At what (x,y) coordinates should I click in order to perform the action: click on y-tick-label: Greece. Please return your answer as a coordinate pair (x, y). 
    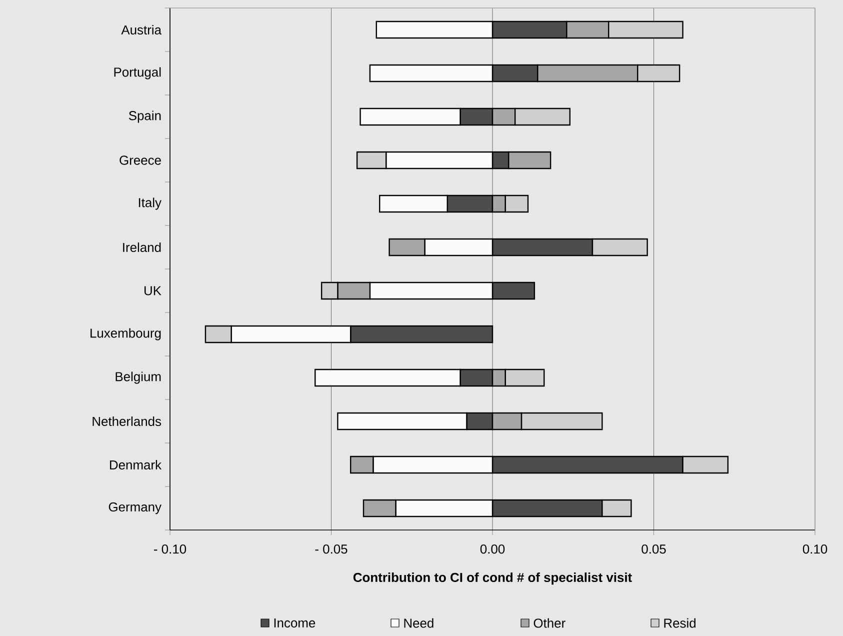
    Looking at the image, I should click on (140, 160).